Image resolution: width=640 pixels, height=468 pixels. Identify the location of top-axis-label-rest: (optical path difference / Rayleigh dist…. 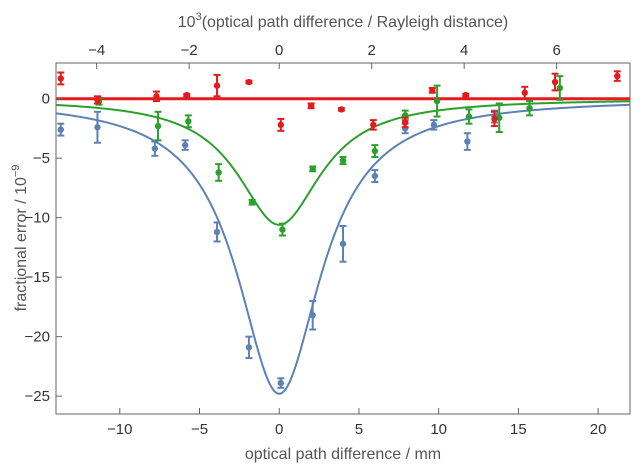
(355, 22).